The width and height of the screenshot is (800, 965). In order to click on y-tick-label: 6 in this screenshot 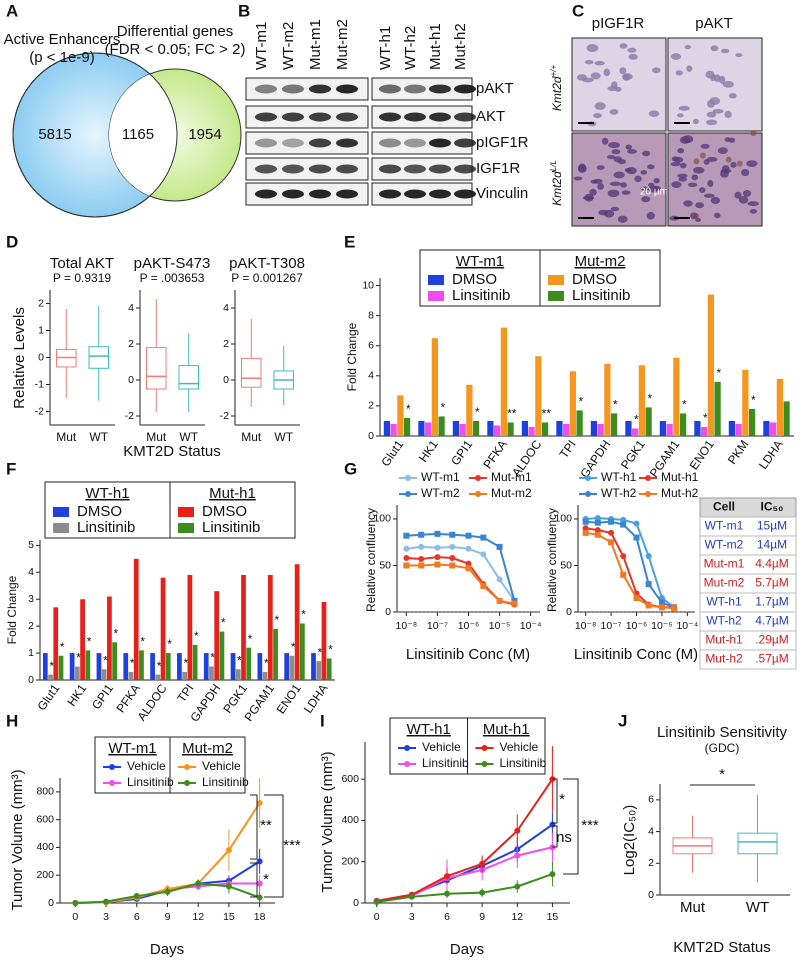, I will do `click(371, 345)`.